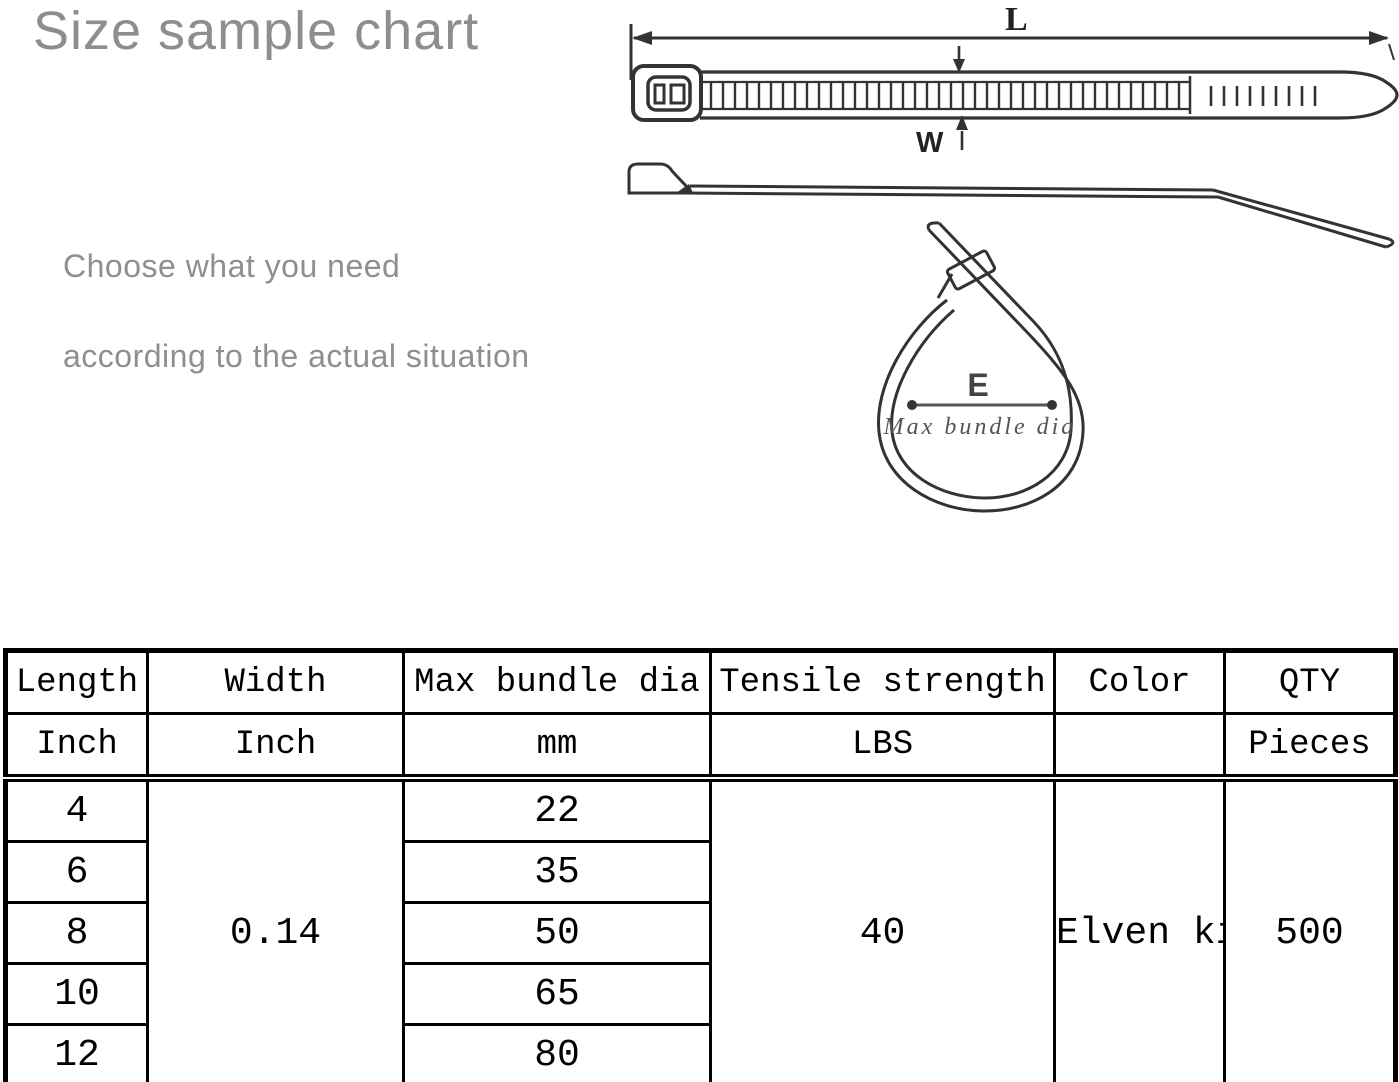 The image size is (1399, 1082). What do you see at coordinates (557, 747) in the screenshot?
I see `unit-dia: mm` at bounding box center [557, 747].